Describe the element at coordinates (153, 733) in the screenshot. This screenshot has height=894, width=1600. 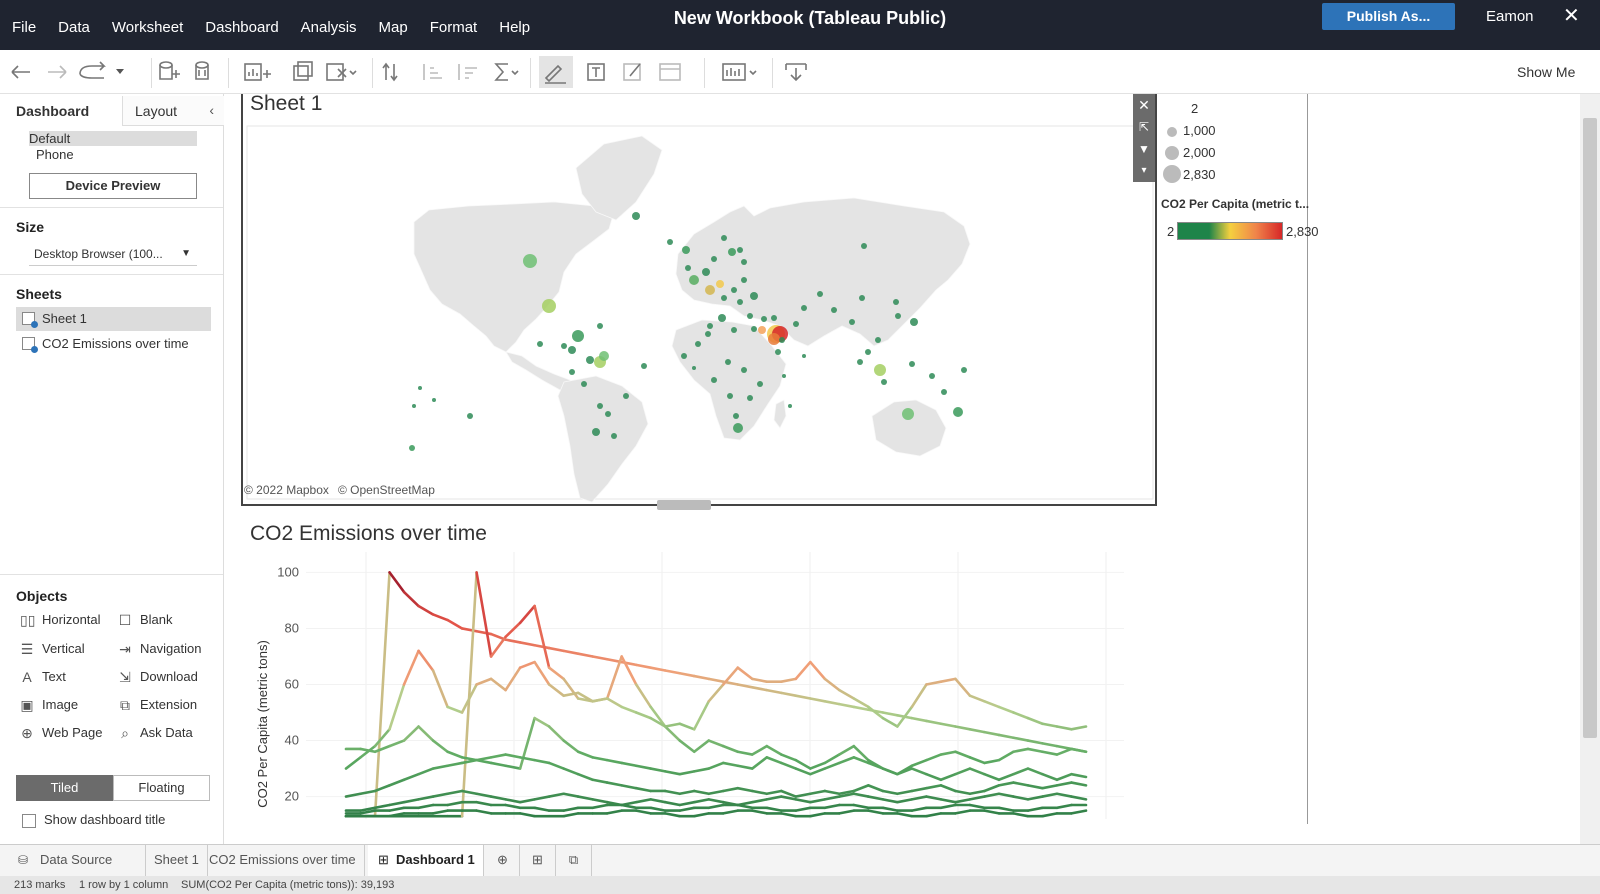
I see `object-ask-data: ⌕ Ask Data` at that location.